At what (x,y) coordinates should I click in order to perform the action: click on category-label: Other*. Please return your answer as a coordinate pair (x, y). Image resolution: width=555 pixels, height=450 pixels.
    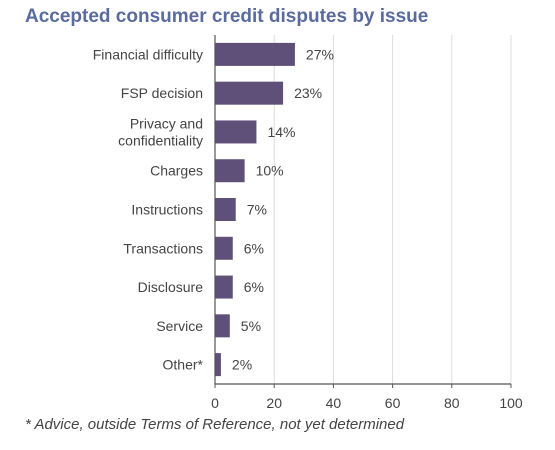
    Looking at the image, I should click on (183, 365).